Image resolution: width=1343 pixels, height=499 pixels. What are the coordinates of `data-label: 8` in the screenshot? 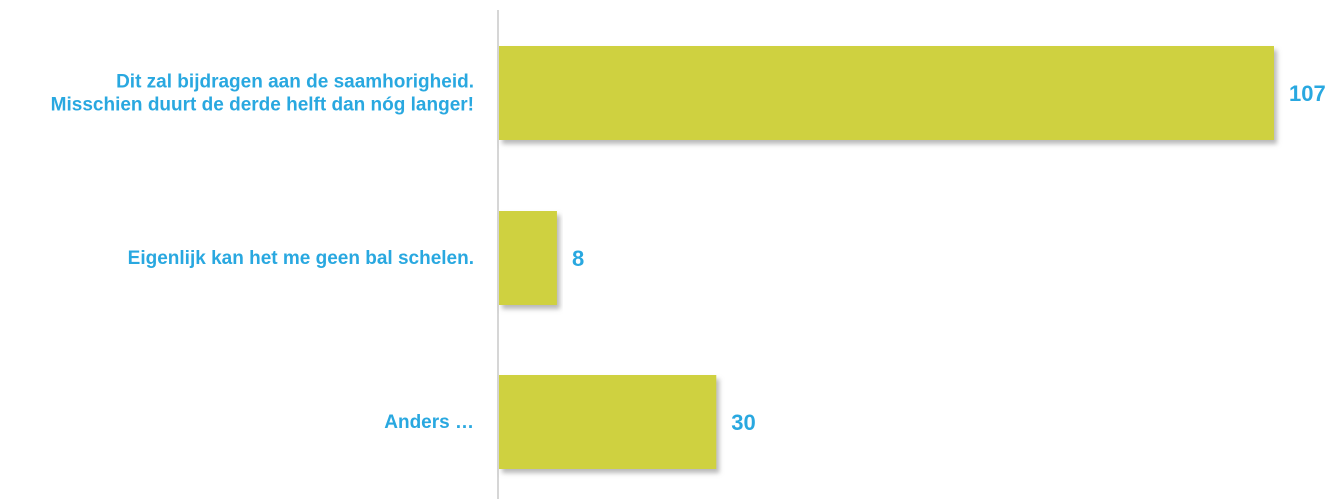 It's located at (578, 258).